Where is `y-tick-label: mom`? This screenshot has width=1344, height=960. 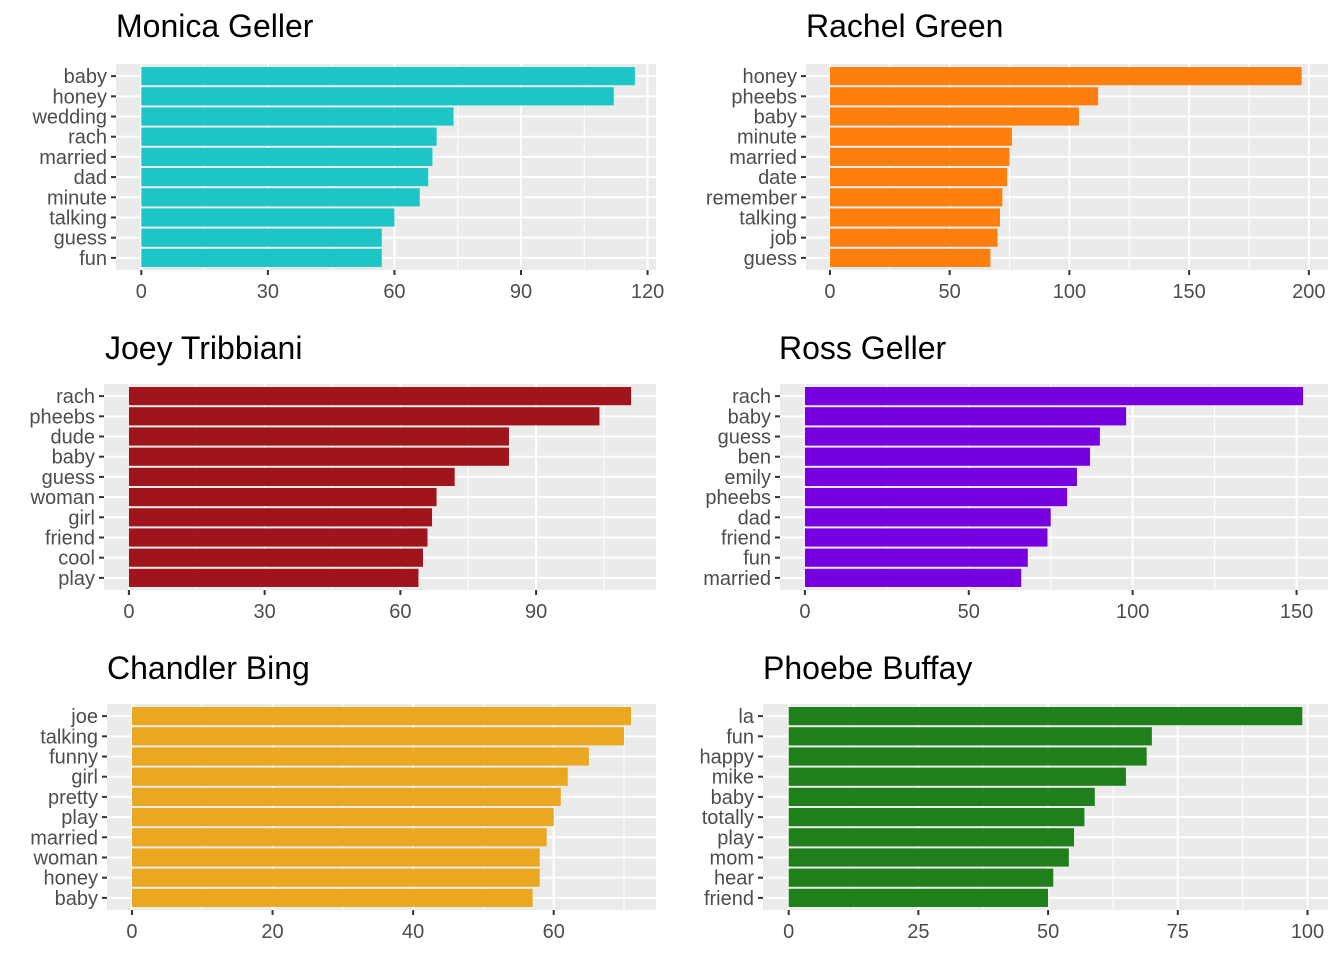 y-tick-label: mom is located at coordinates (732, 858).